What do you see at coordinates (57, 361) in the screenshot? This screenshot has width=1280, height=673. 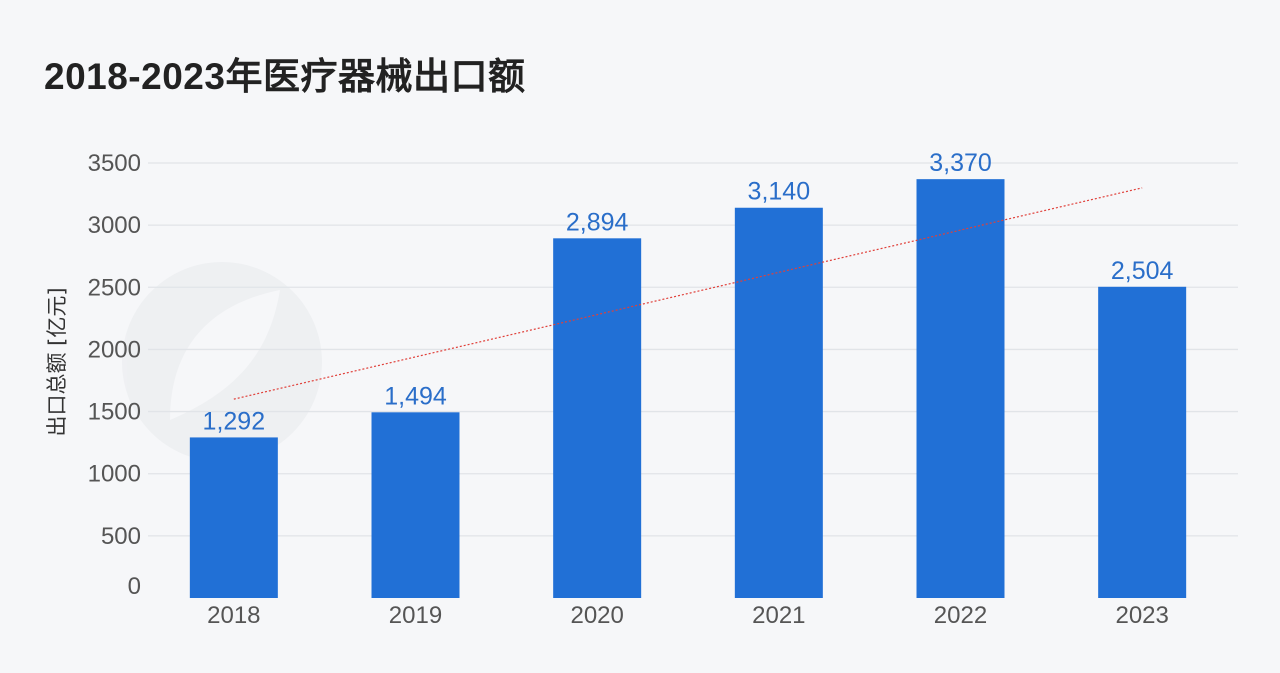 I see `y-axis-title: 出口总额 [亿元]` at bounding box center [57, 361].